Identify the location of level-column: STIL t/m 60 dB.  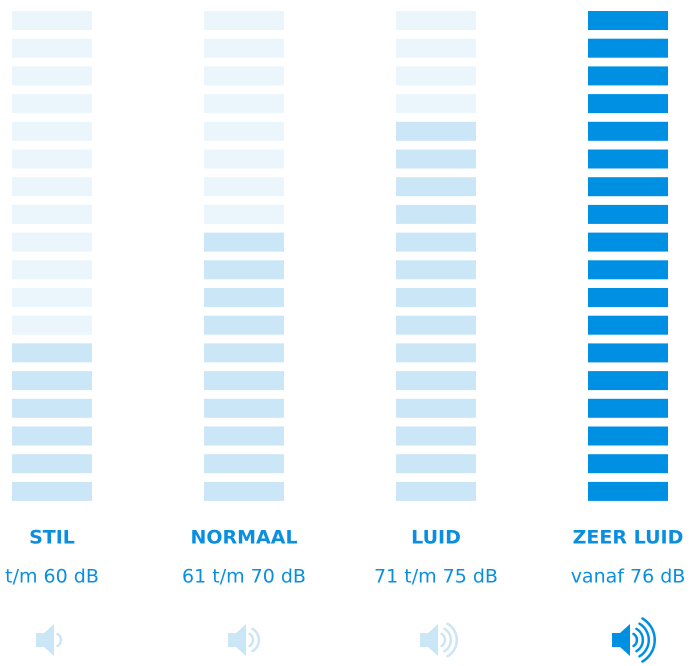
(52, 333).